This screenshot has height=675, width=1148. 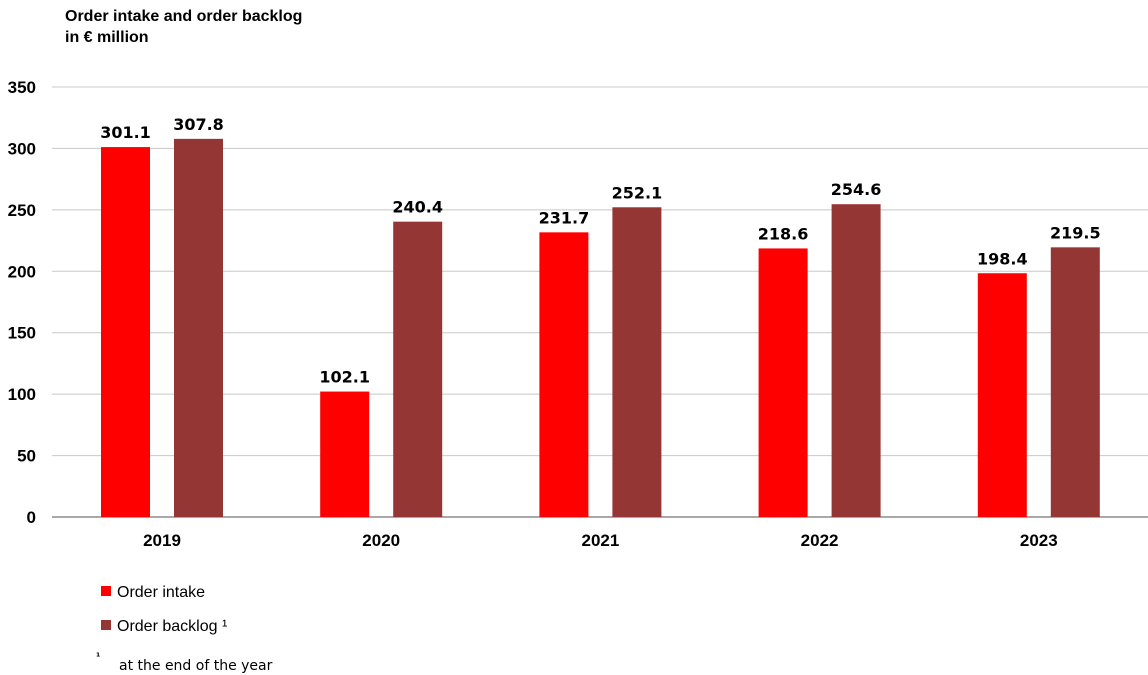 What do you see at coordinates (106, 591) in the screenshot?
I see `legend-swatch-order-intake` at bounding box center [106, 591].